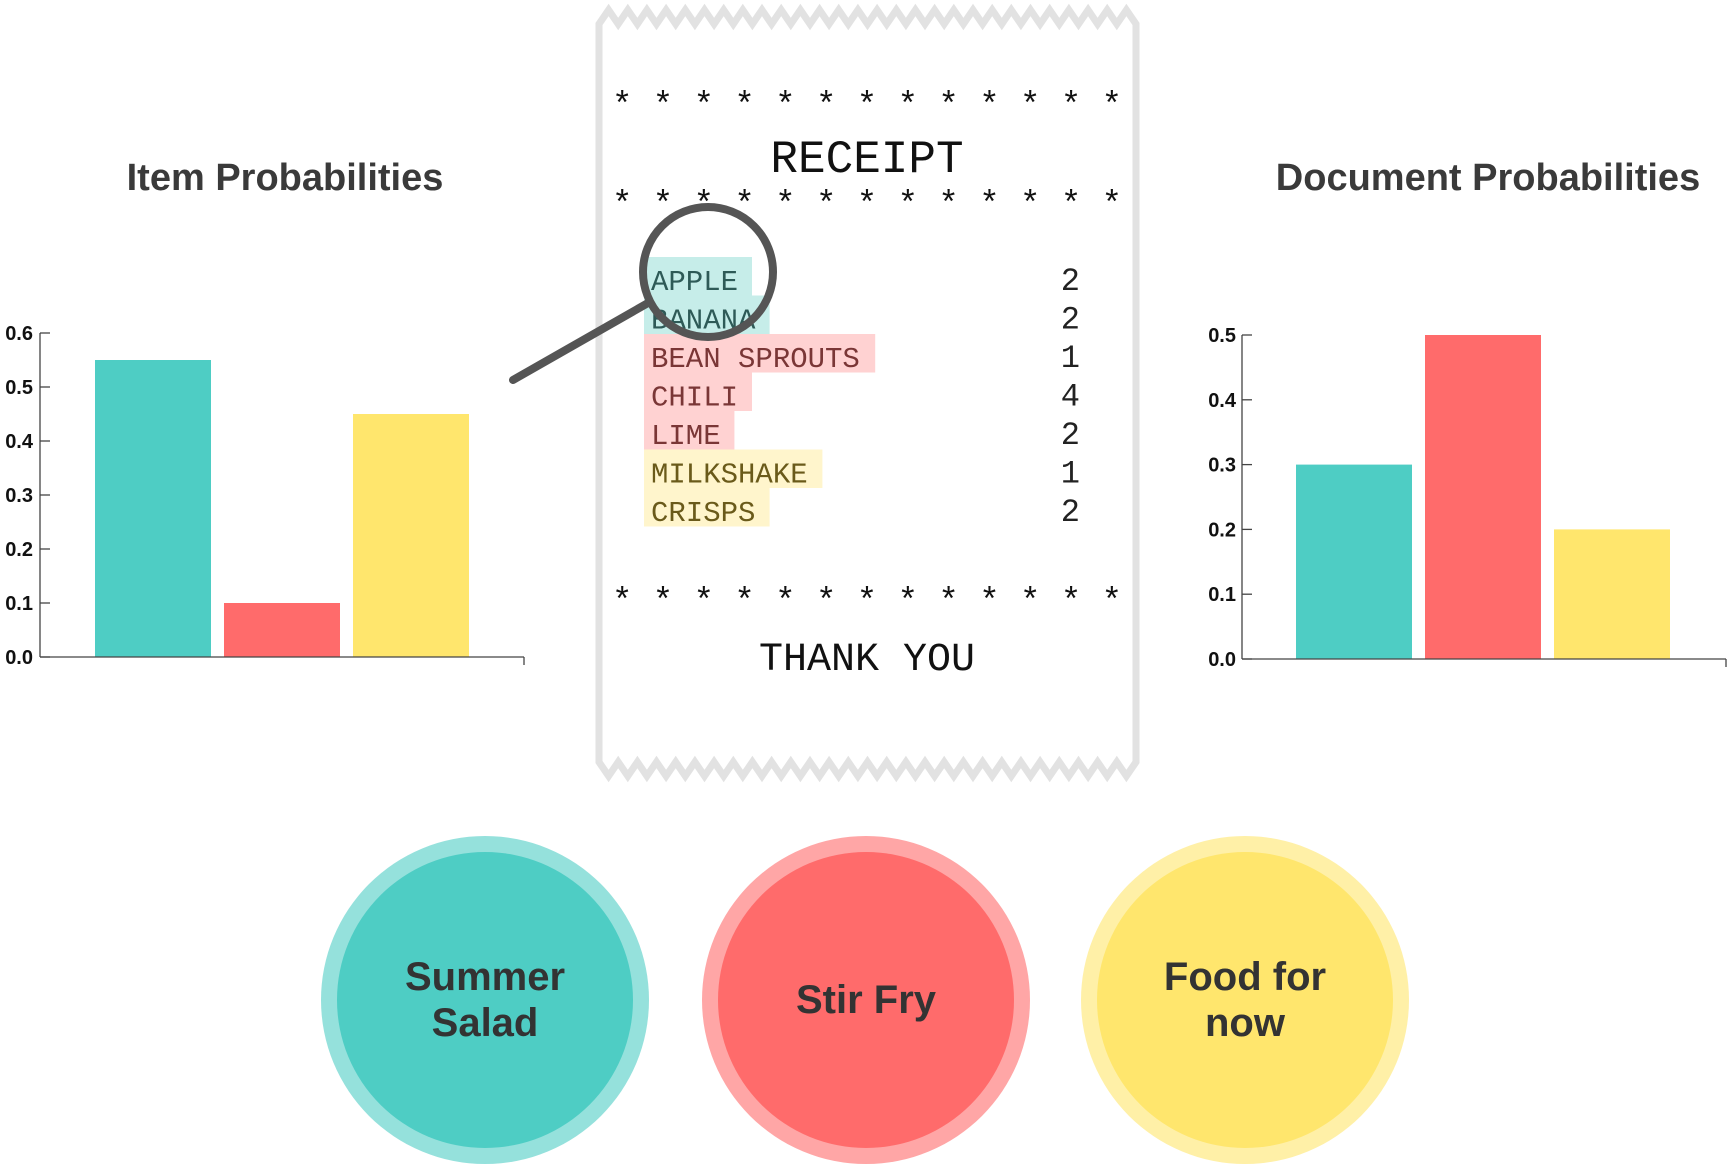 Image resolution: width=1728 pixels, height=1164 pixels. Describe the element at coordinates (1222, 595) in the screenshot. I see `document-probabilities-y-tick-label: 0.1` at that location.